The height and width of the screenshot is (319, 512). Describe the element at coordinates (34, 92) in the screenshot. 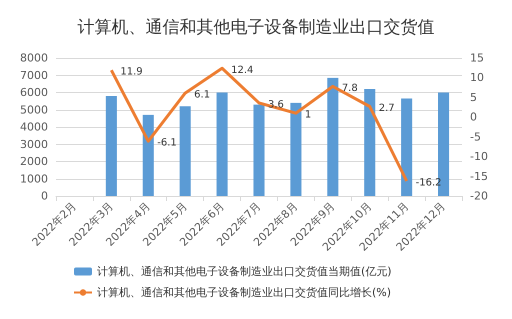

I see `y-tick-label: 6000` at that location.